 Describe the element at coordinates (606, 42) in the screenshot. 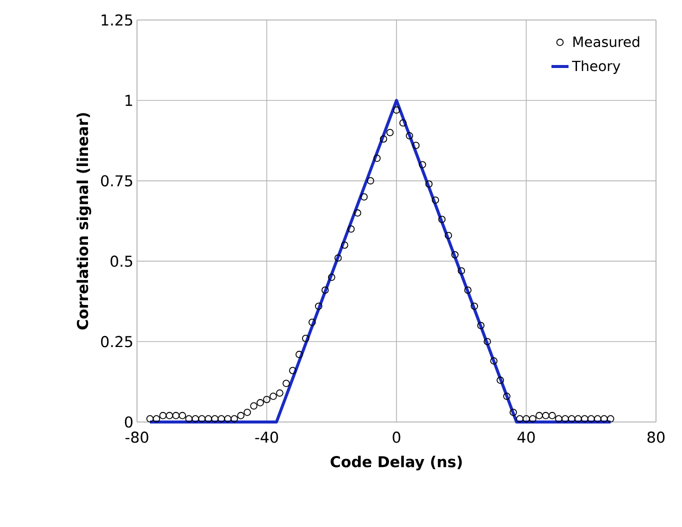

I see `legend-label: Measured` at that location.